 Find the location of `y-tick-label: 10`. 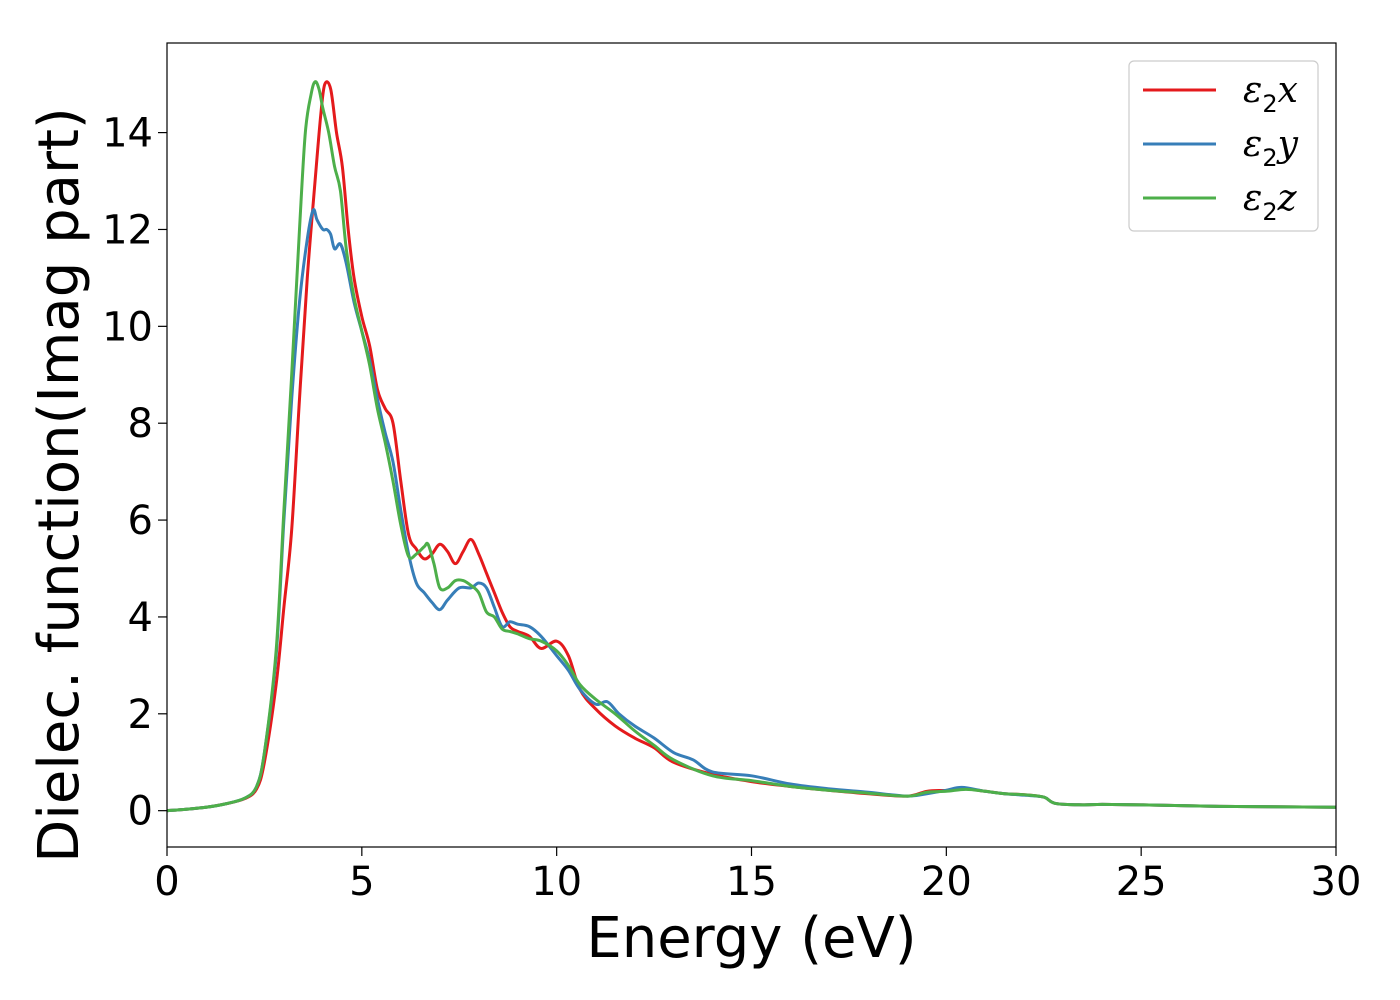

y-tick-label: 10 is located at coordinates (127, 327).